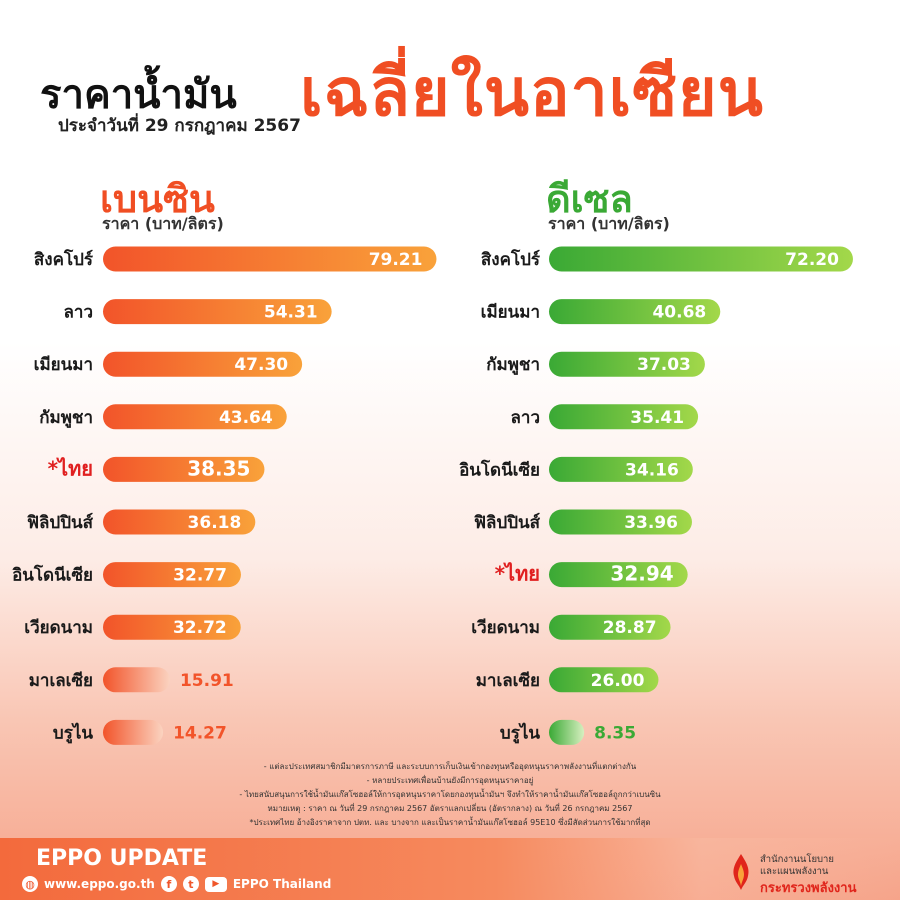 Image resolution: width=900 pixels, height=900 pixels. I want to click on diesel-category-label: ฟิลิปปินส์, so click(507, 522).